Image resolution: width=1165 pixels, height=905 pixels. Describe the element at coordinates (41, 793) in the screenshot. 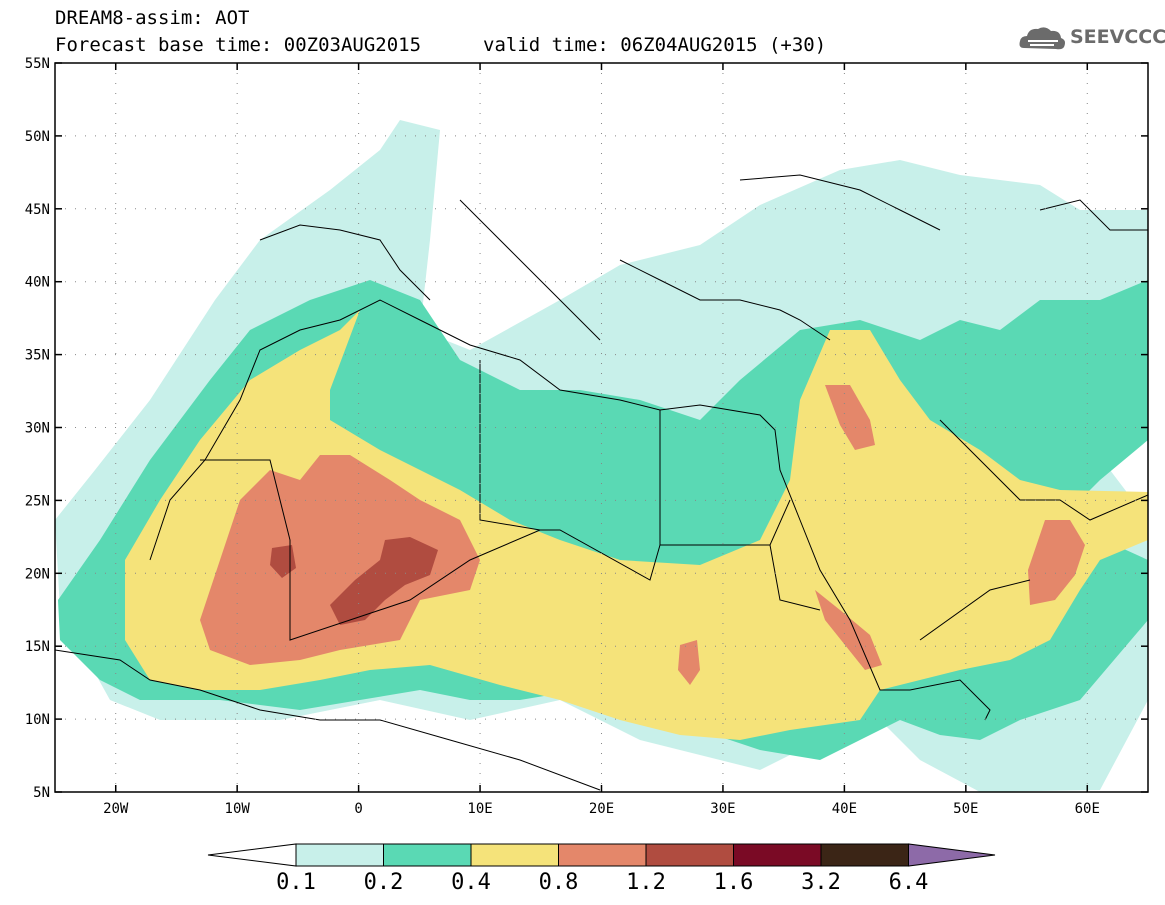

I see `lat-label: 5N` at that location.